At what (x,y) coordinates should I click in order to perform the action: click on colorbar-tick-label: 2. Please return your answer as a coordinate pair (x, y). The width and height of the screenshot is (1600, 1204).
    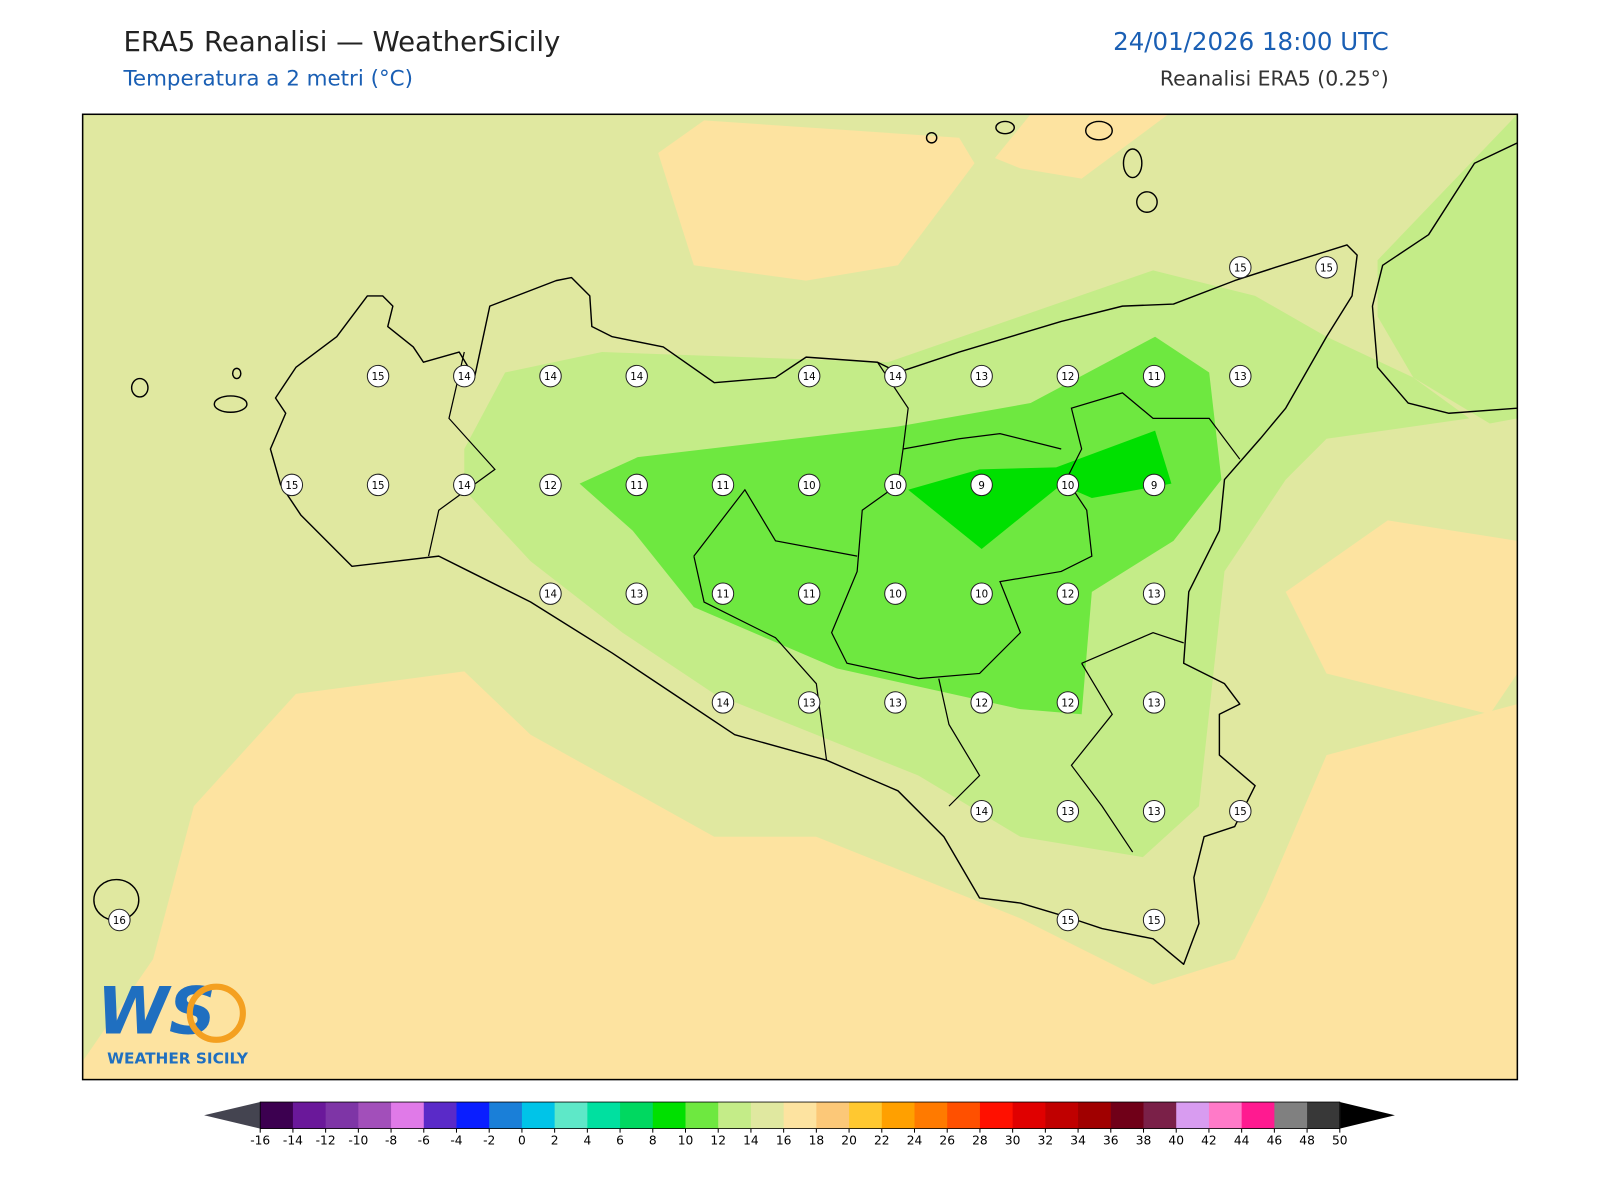
    Looking at the image, I should click on (555, 1140).